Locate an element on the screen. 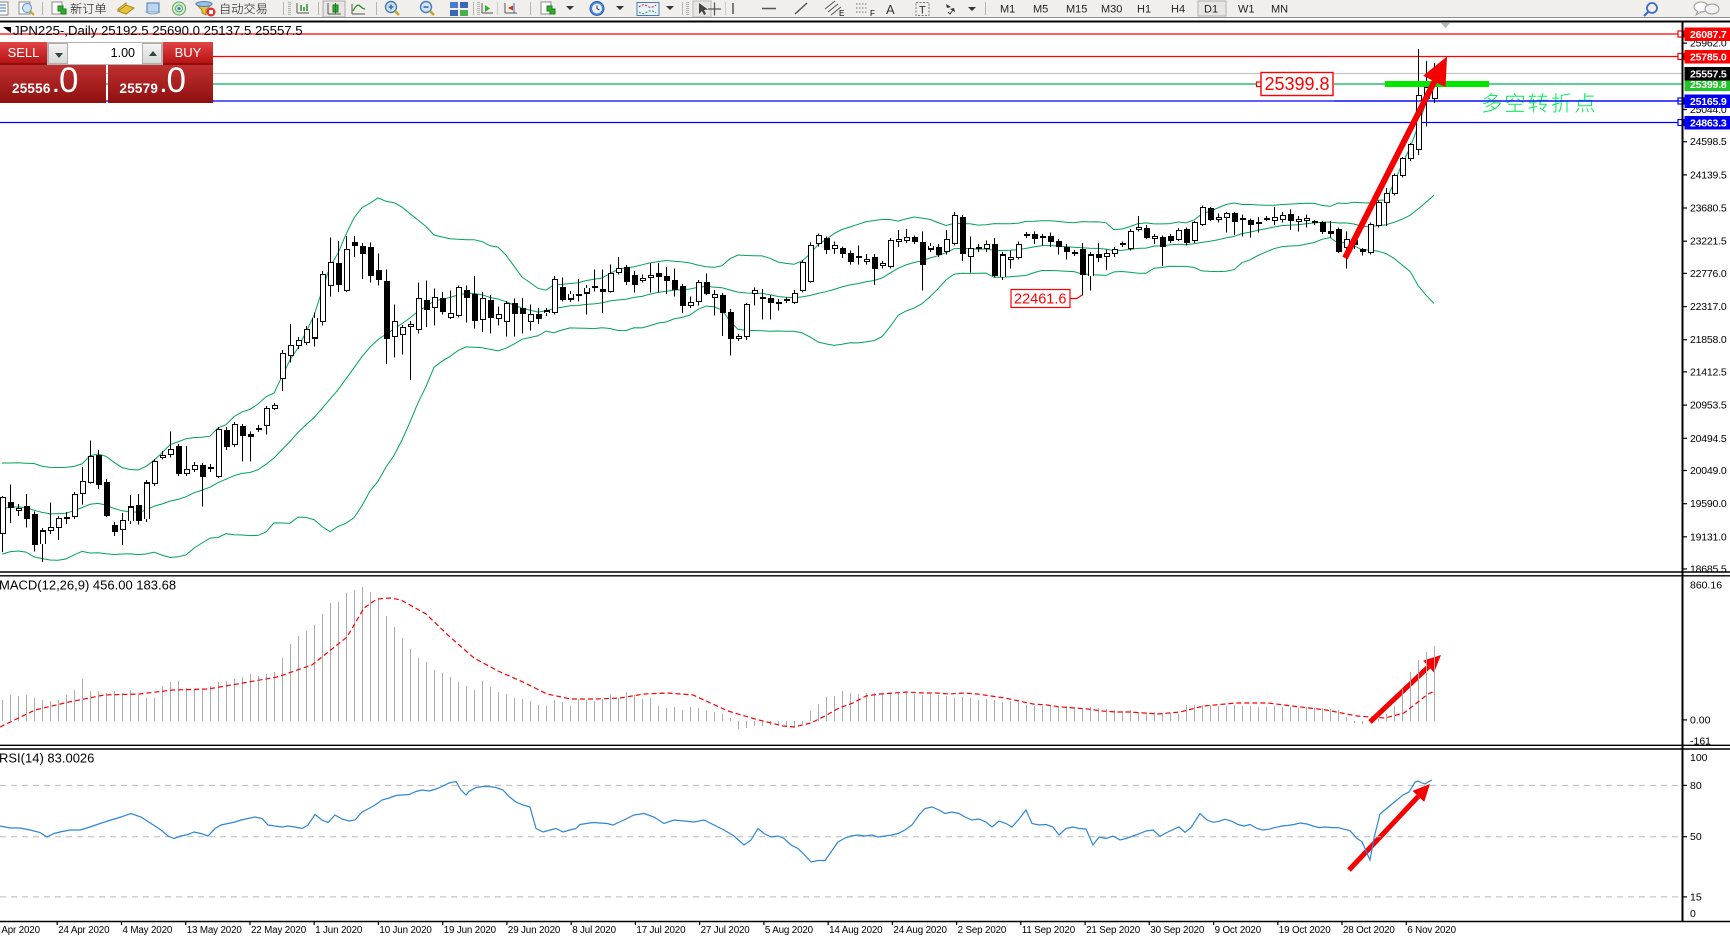  svg-text: 13 May 2020 is located at coordinates (215, 930).